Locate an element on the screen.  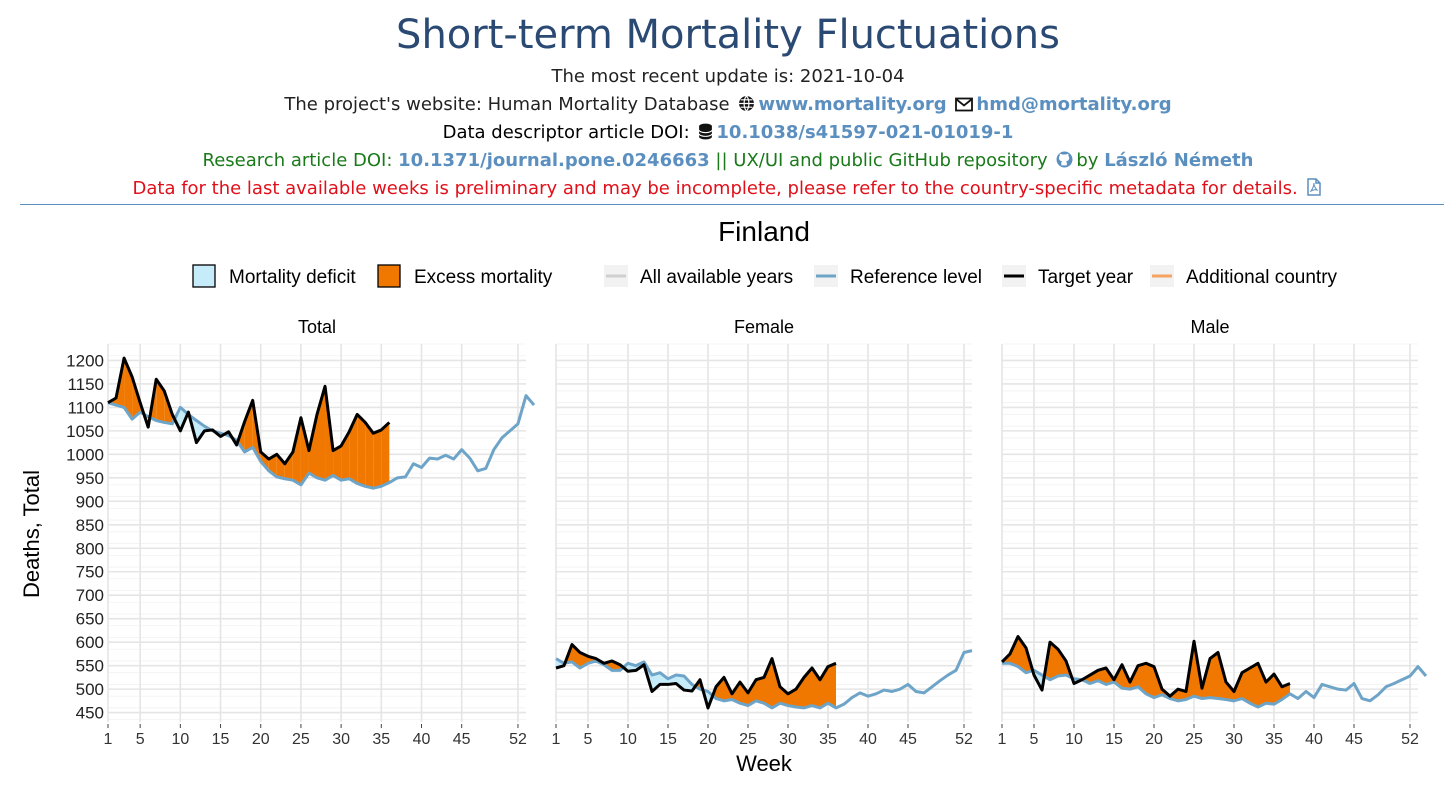
research-doi-link: 10.1371/journal.pone.0246663 is located at coordinates (554, 160).